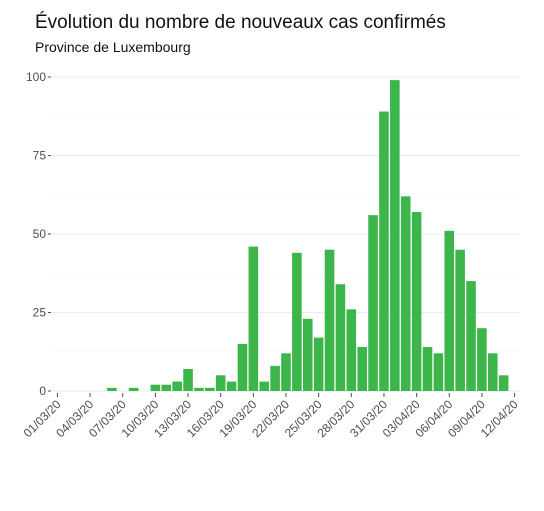 This screenshot has width=544, height=511. What do you see at coordinates (40, 234) in the screenshot?
I see `y-tick-label: 50` at bounding box center [40, 234].